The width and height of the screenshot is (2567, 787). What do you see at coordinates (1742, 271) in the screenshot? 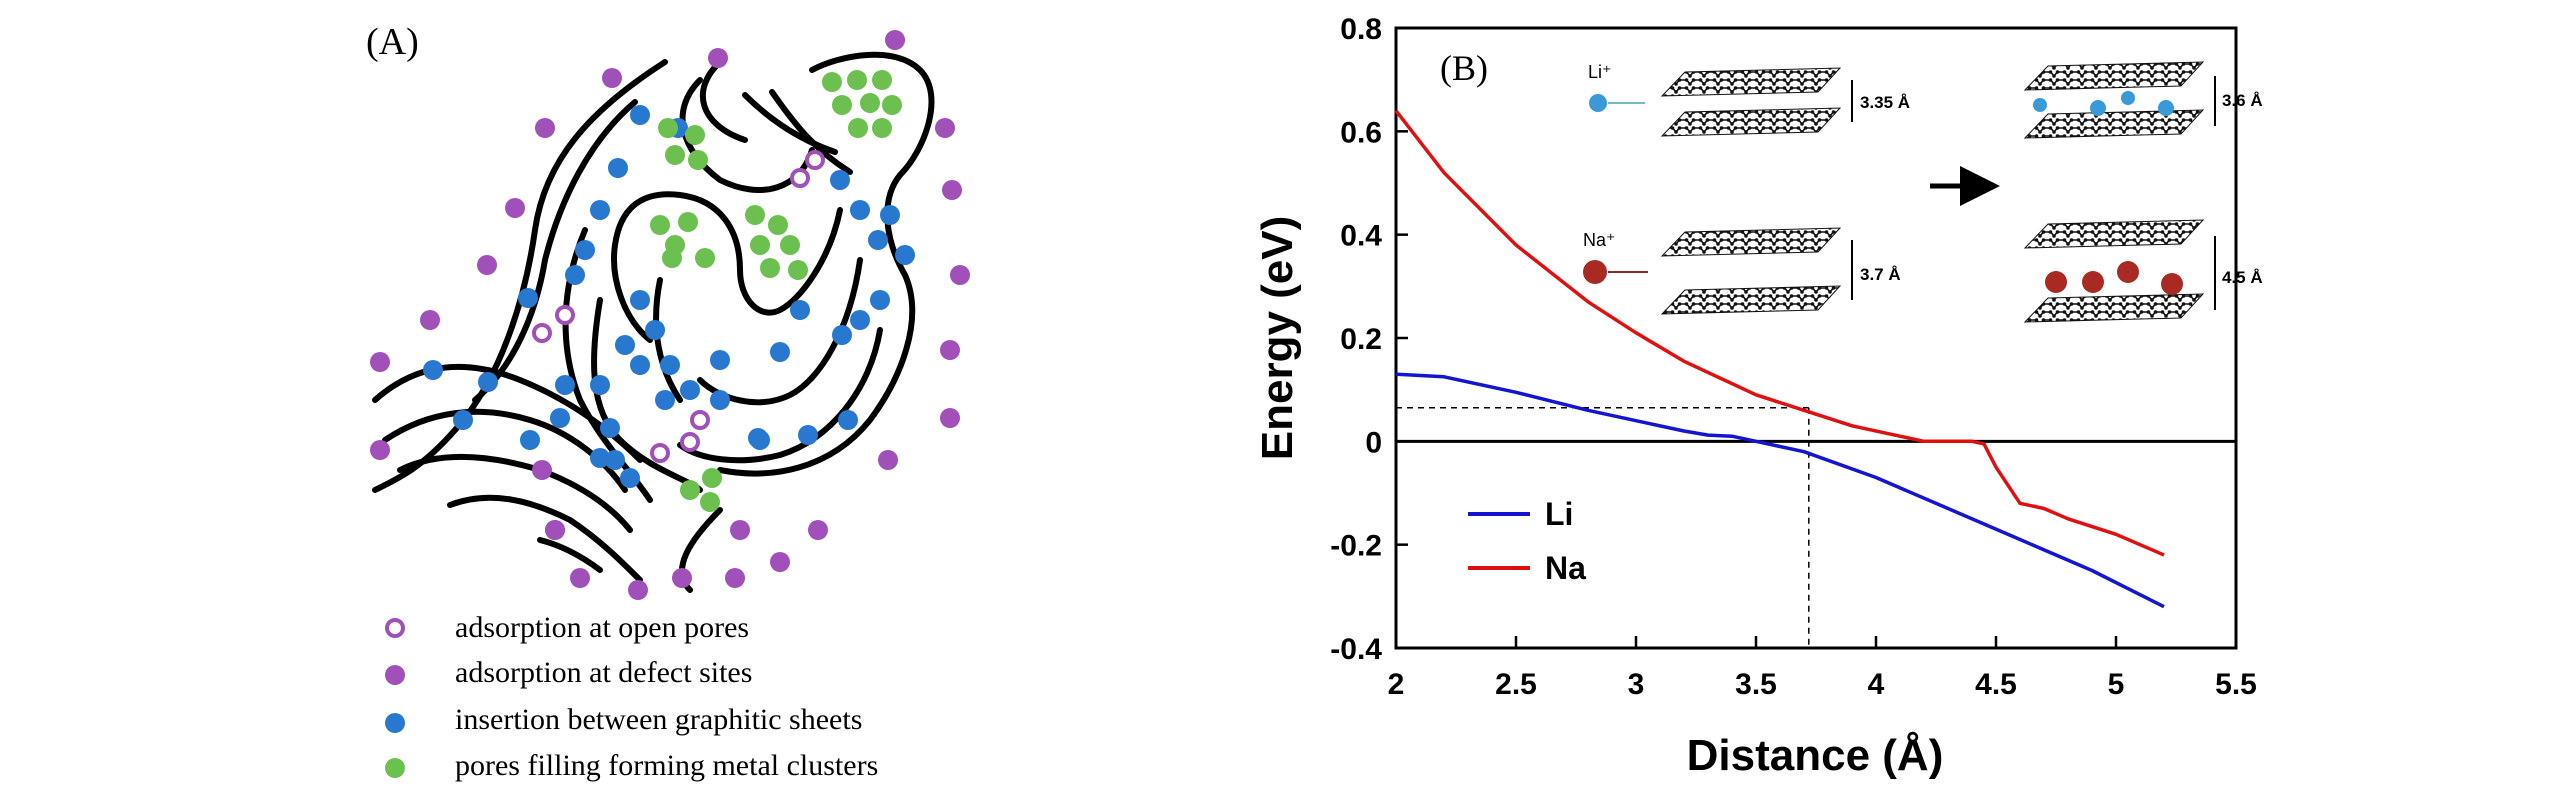
I see `inset-na-before: Na⁺ 3.7 Å` at bounding box center [1742, 271].